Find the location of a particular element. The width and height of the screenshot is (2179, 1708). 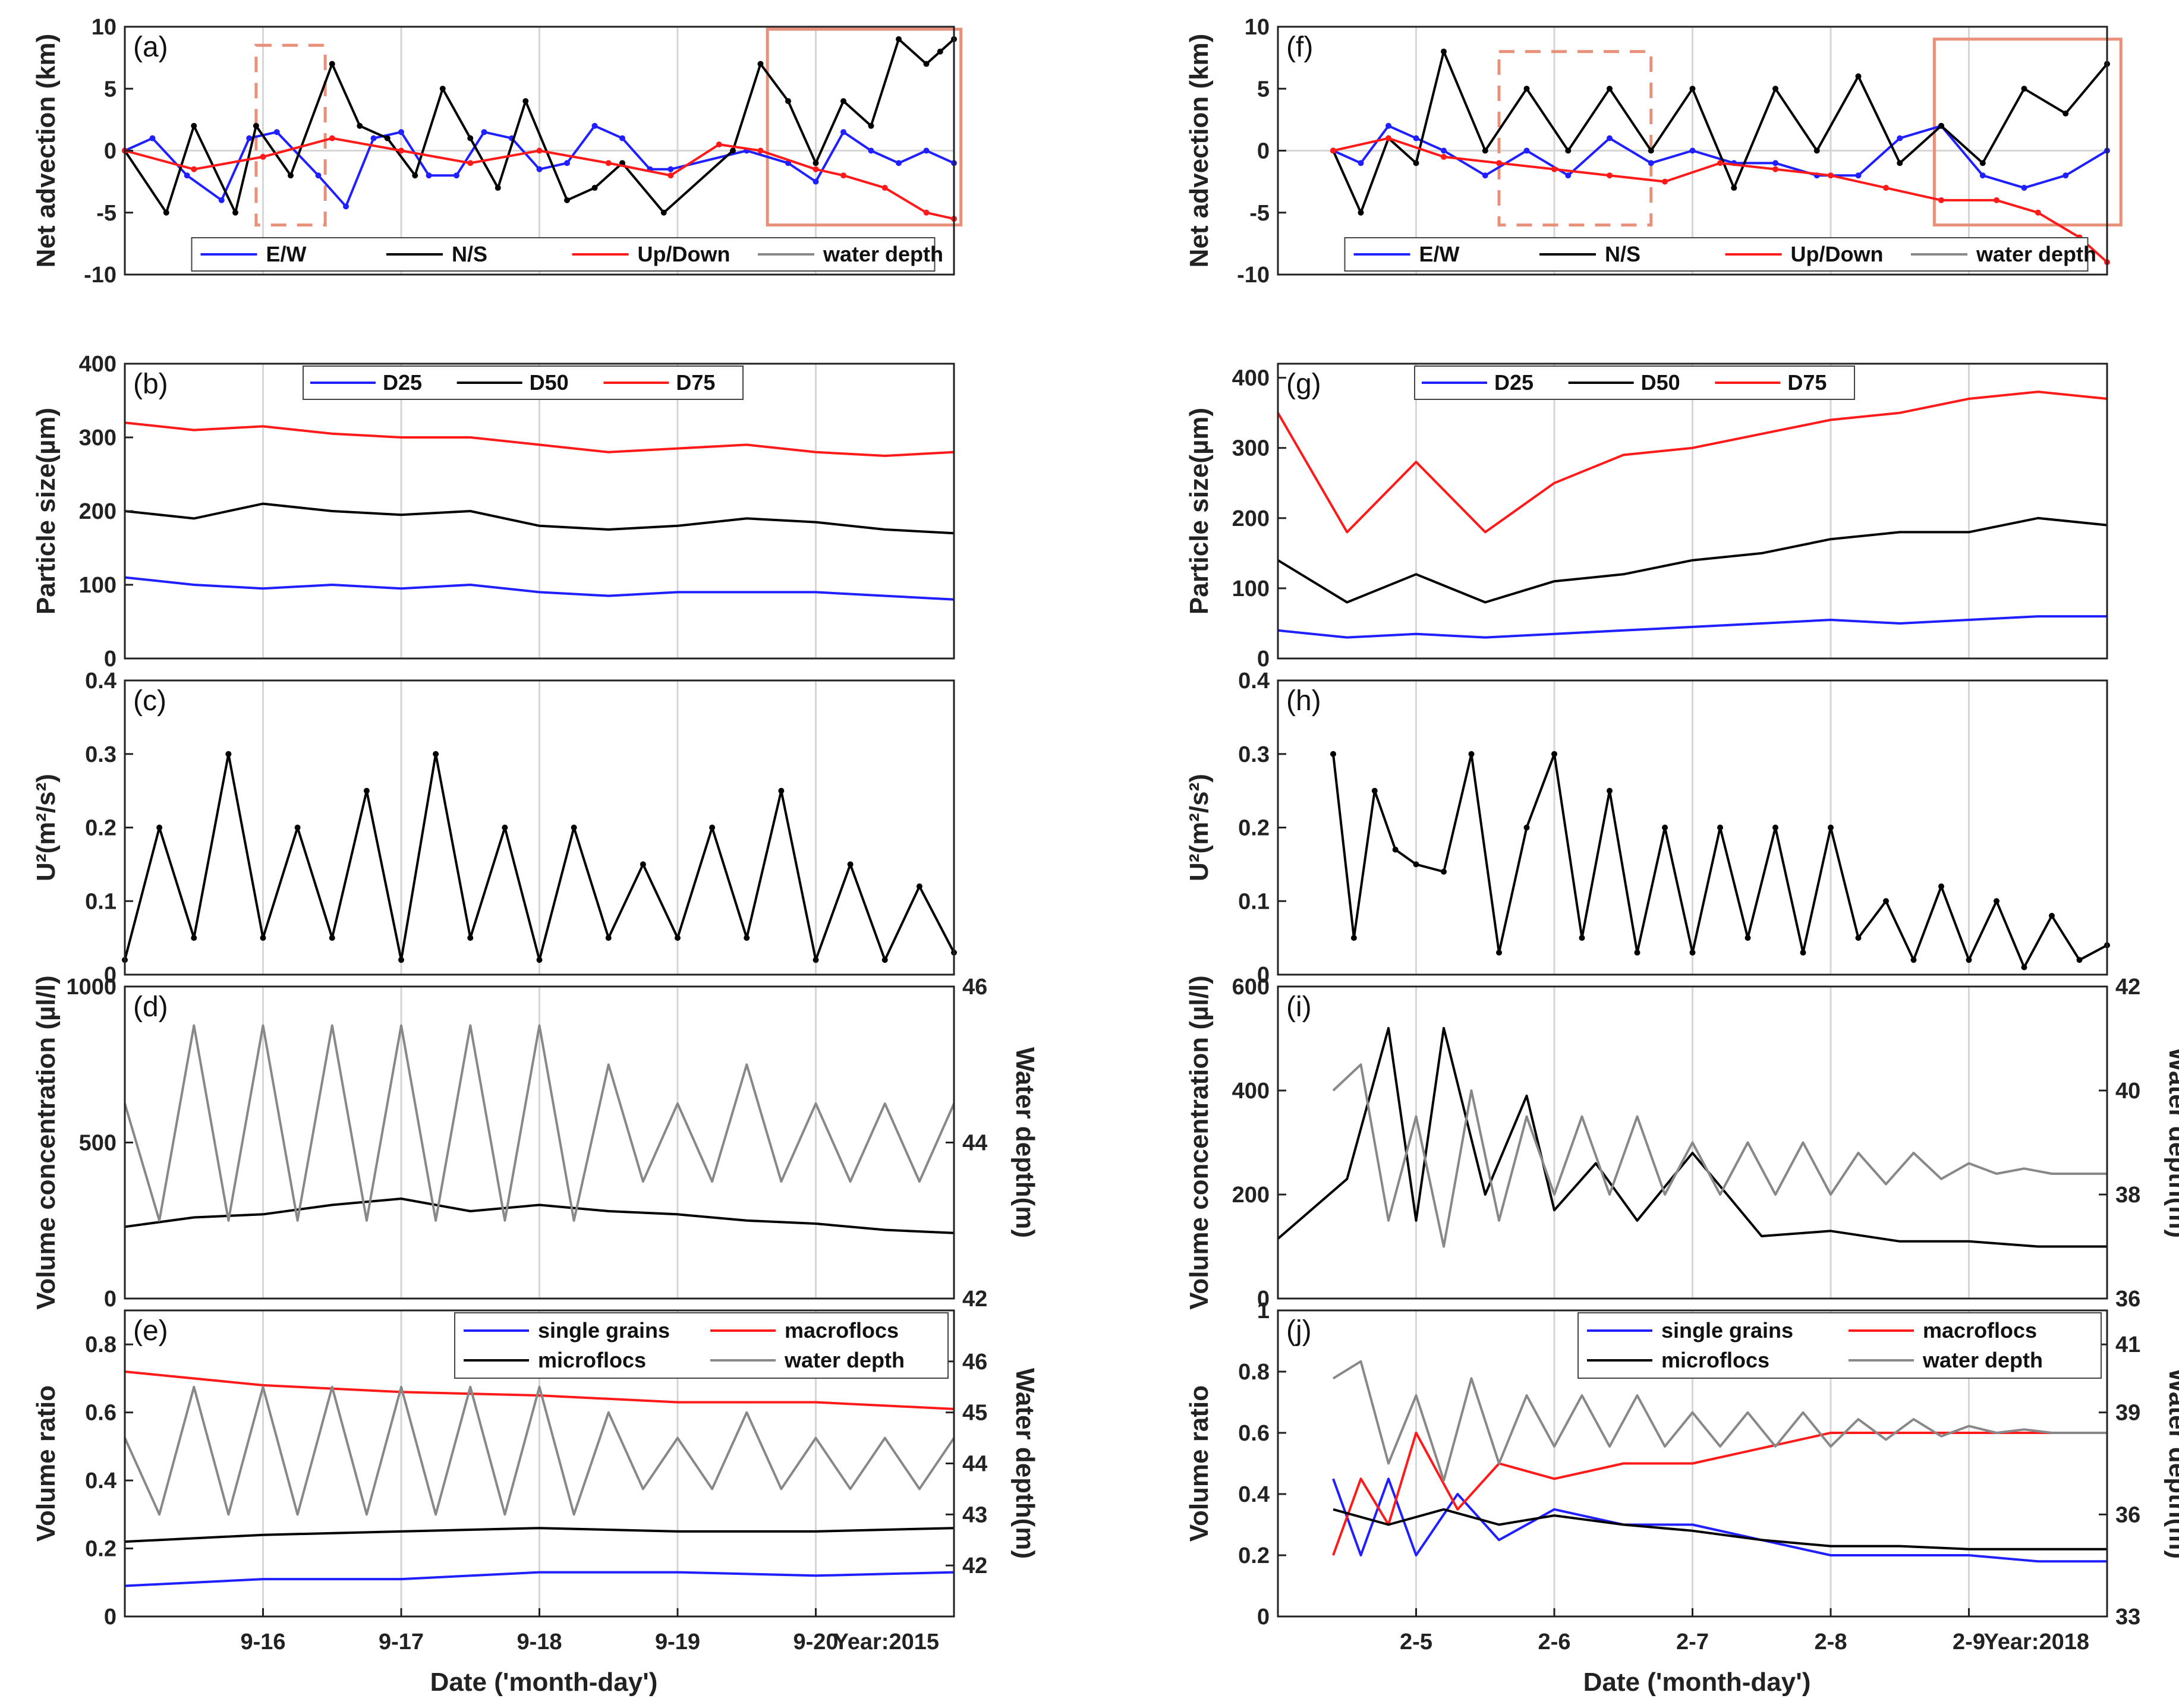

ytick-label-f: 0 is located at coordinates (1263, 151).